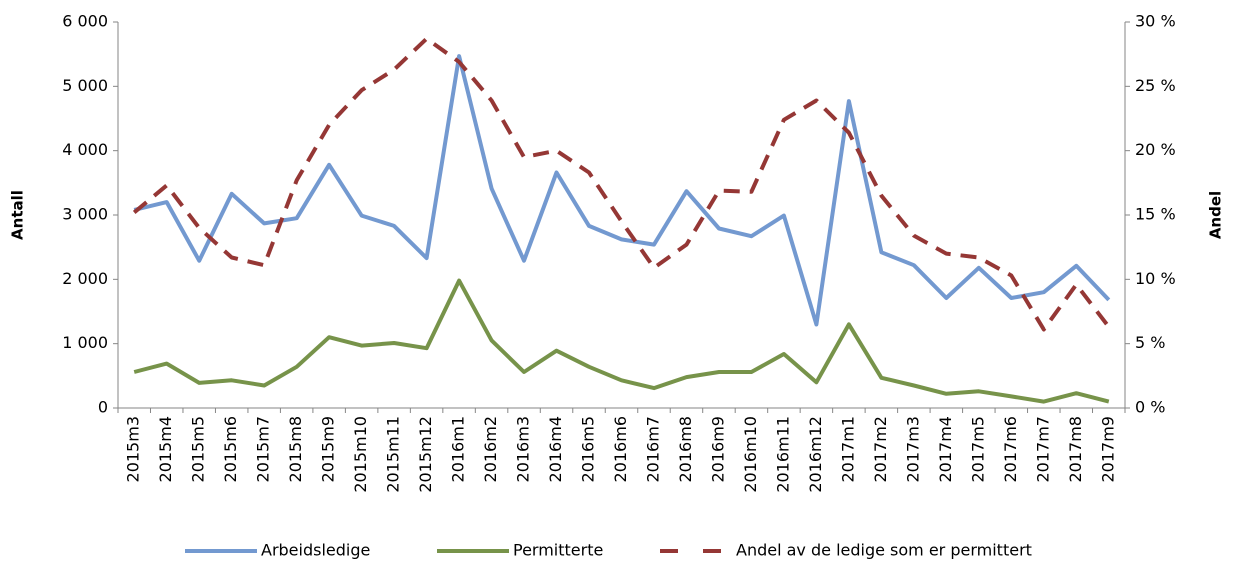  I want to click on y2-tick-label: 10 %, so click(1155, 278).